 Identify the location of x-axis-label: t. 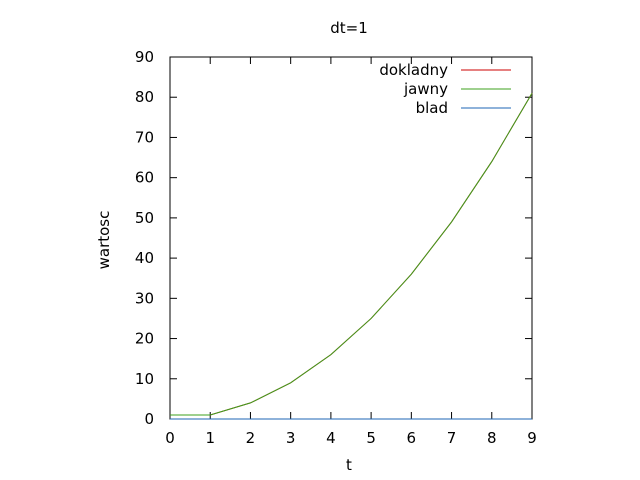
(349, 465).